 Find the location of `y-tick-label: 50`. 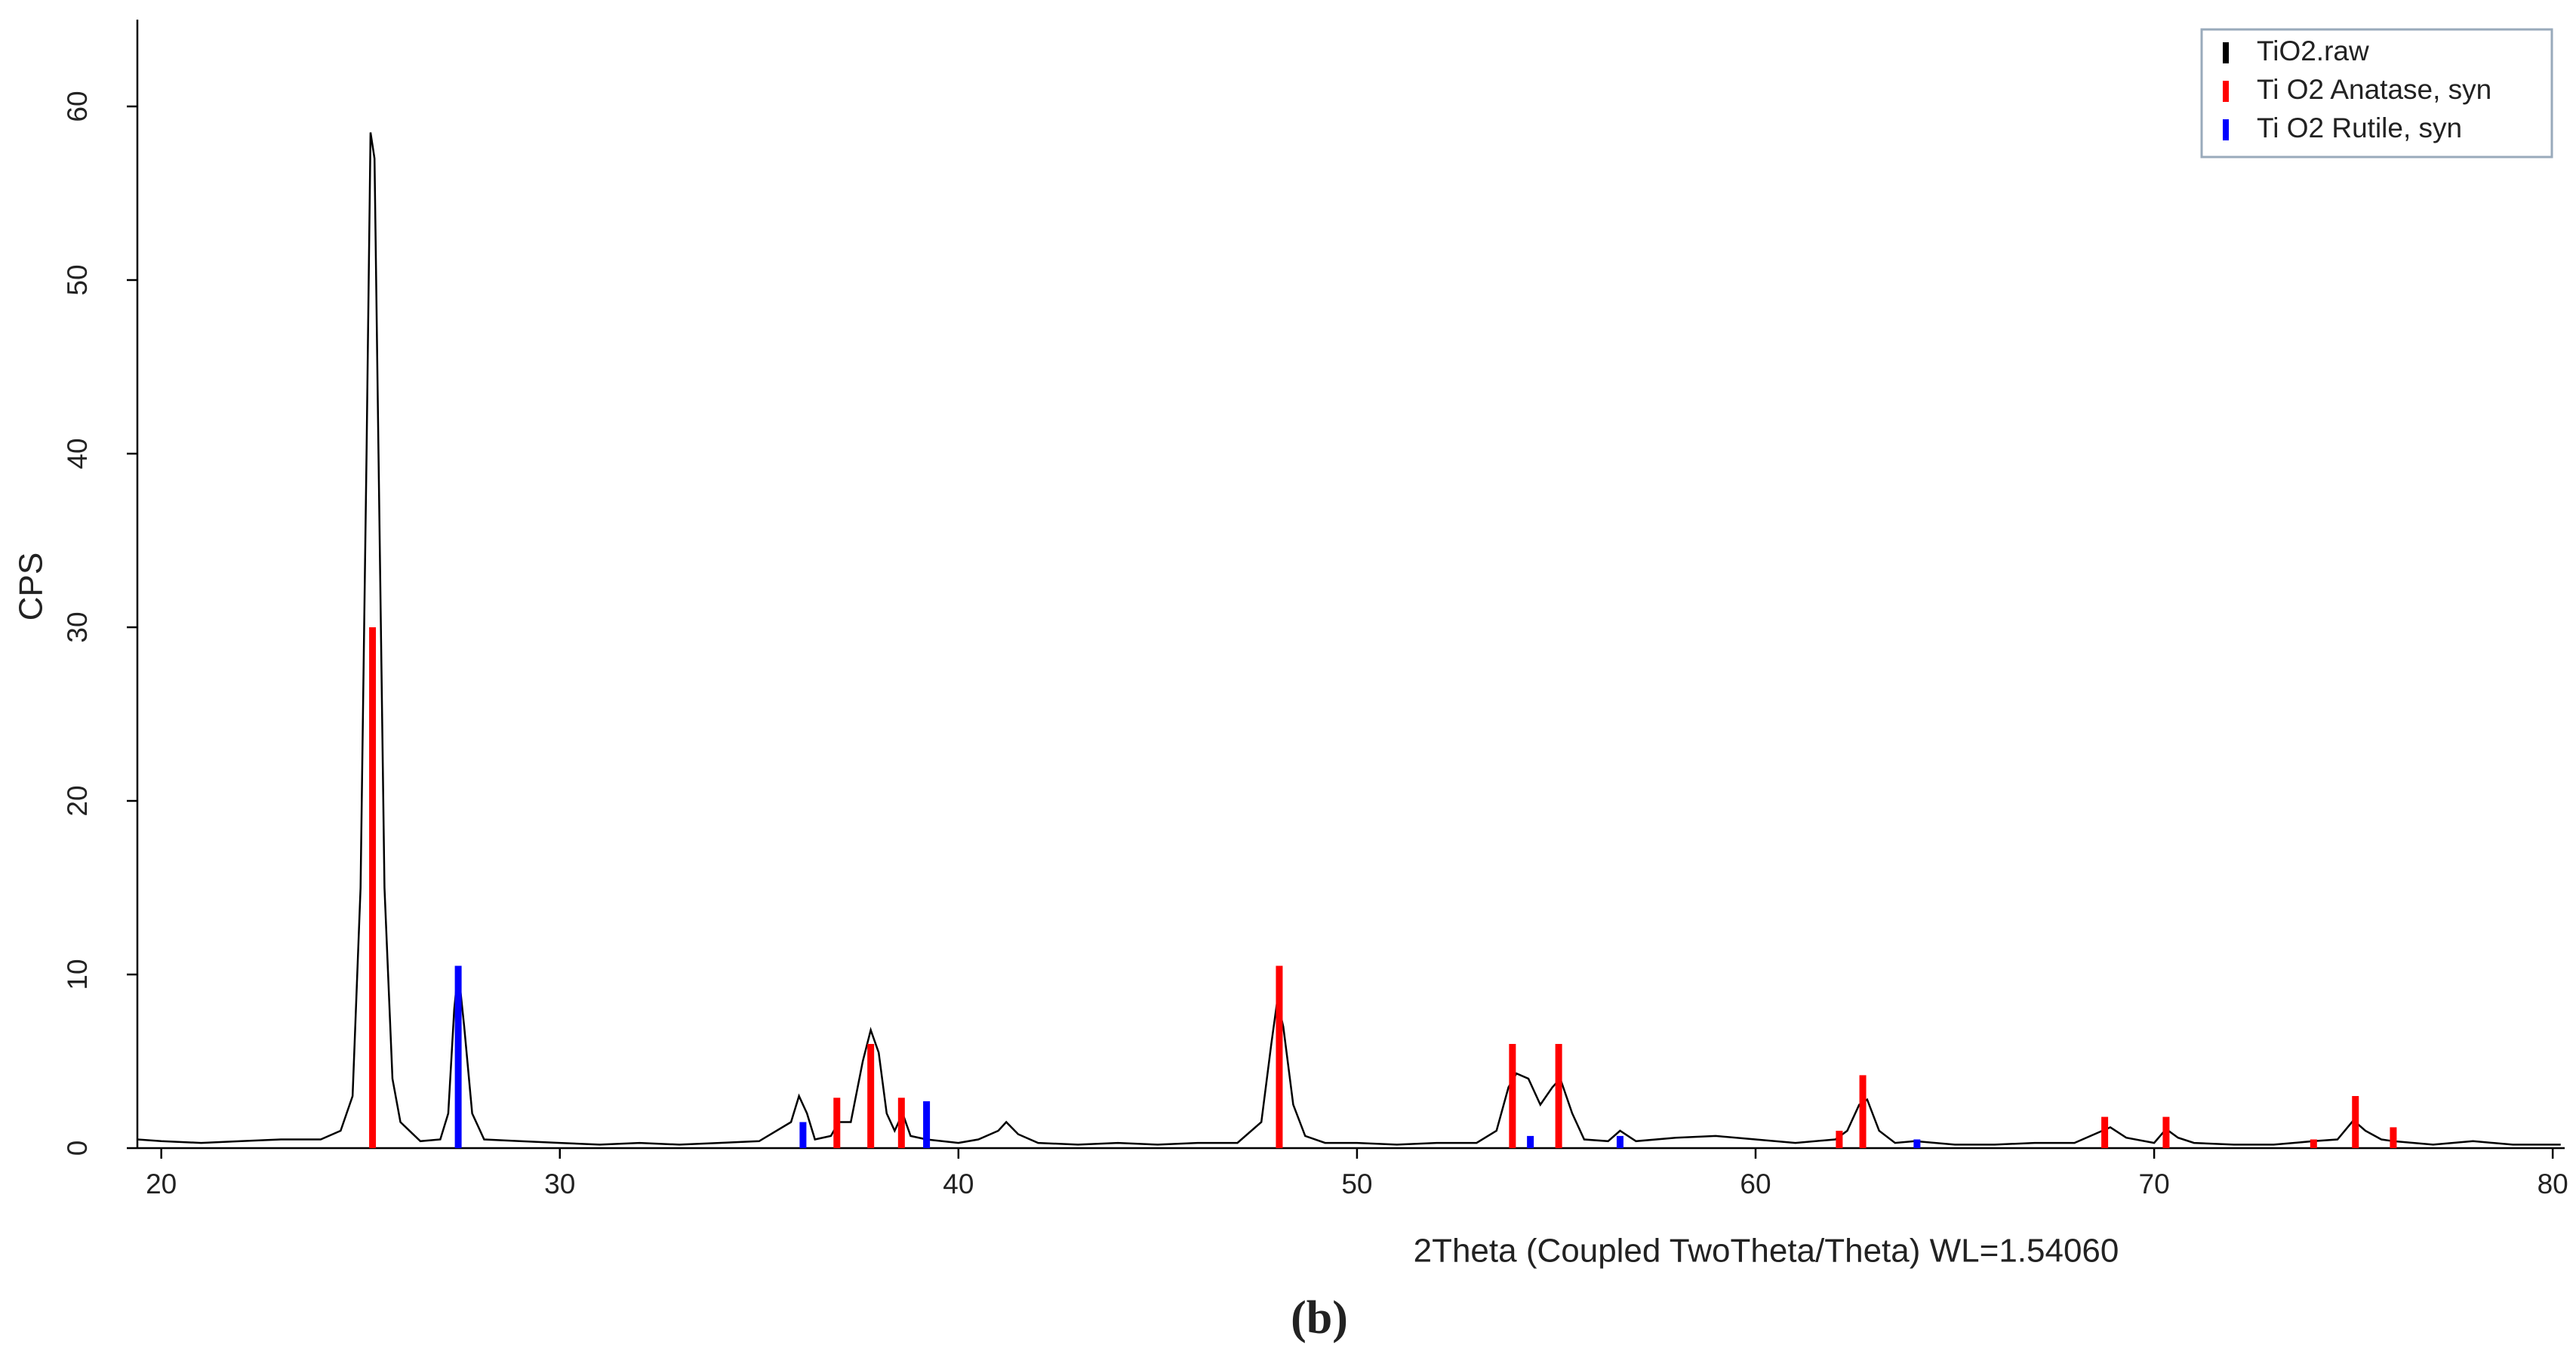

y-tick-label: 50 is located at coordinates (77, 279).